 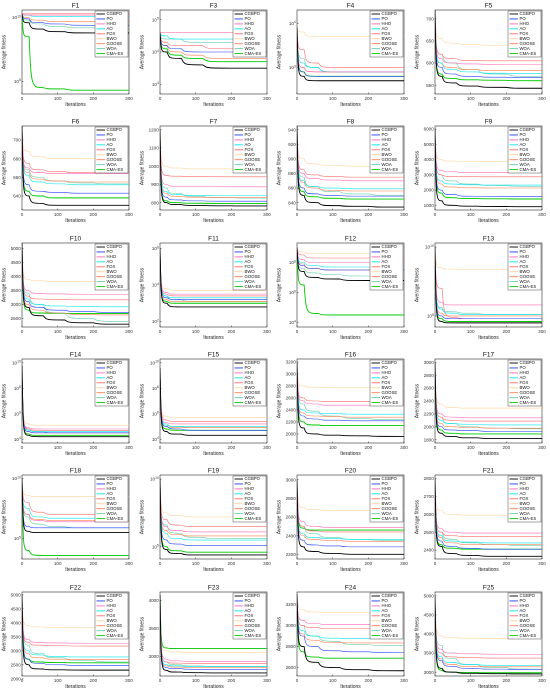 I want to click on y-tick-label: 108, so click(x=154, y=388).